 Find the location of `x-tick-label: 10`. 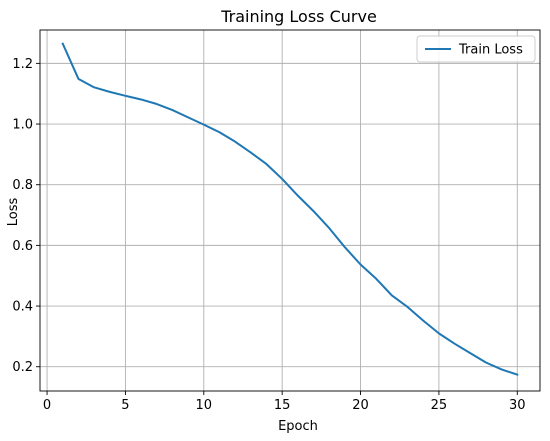

x-tick-label: 10 is located at coordinates (204, 405).